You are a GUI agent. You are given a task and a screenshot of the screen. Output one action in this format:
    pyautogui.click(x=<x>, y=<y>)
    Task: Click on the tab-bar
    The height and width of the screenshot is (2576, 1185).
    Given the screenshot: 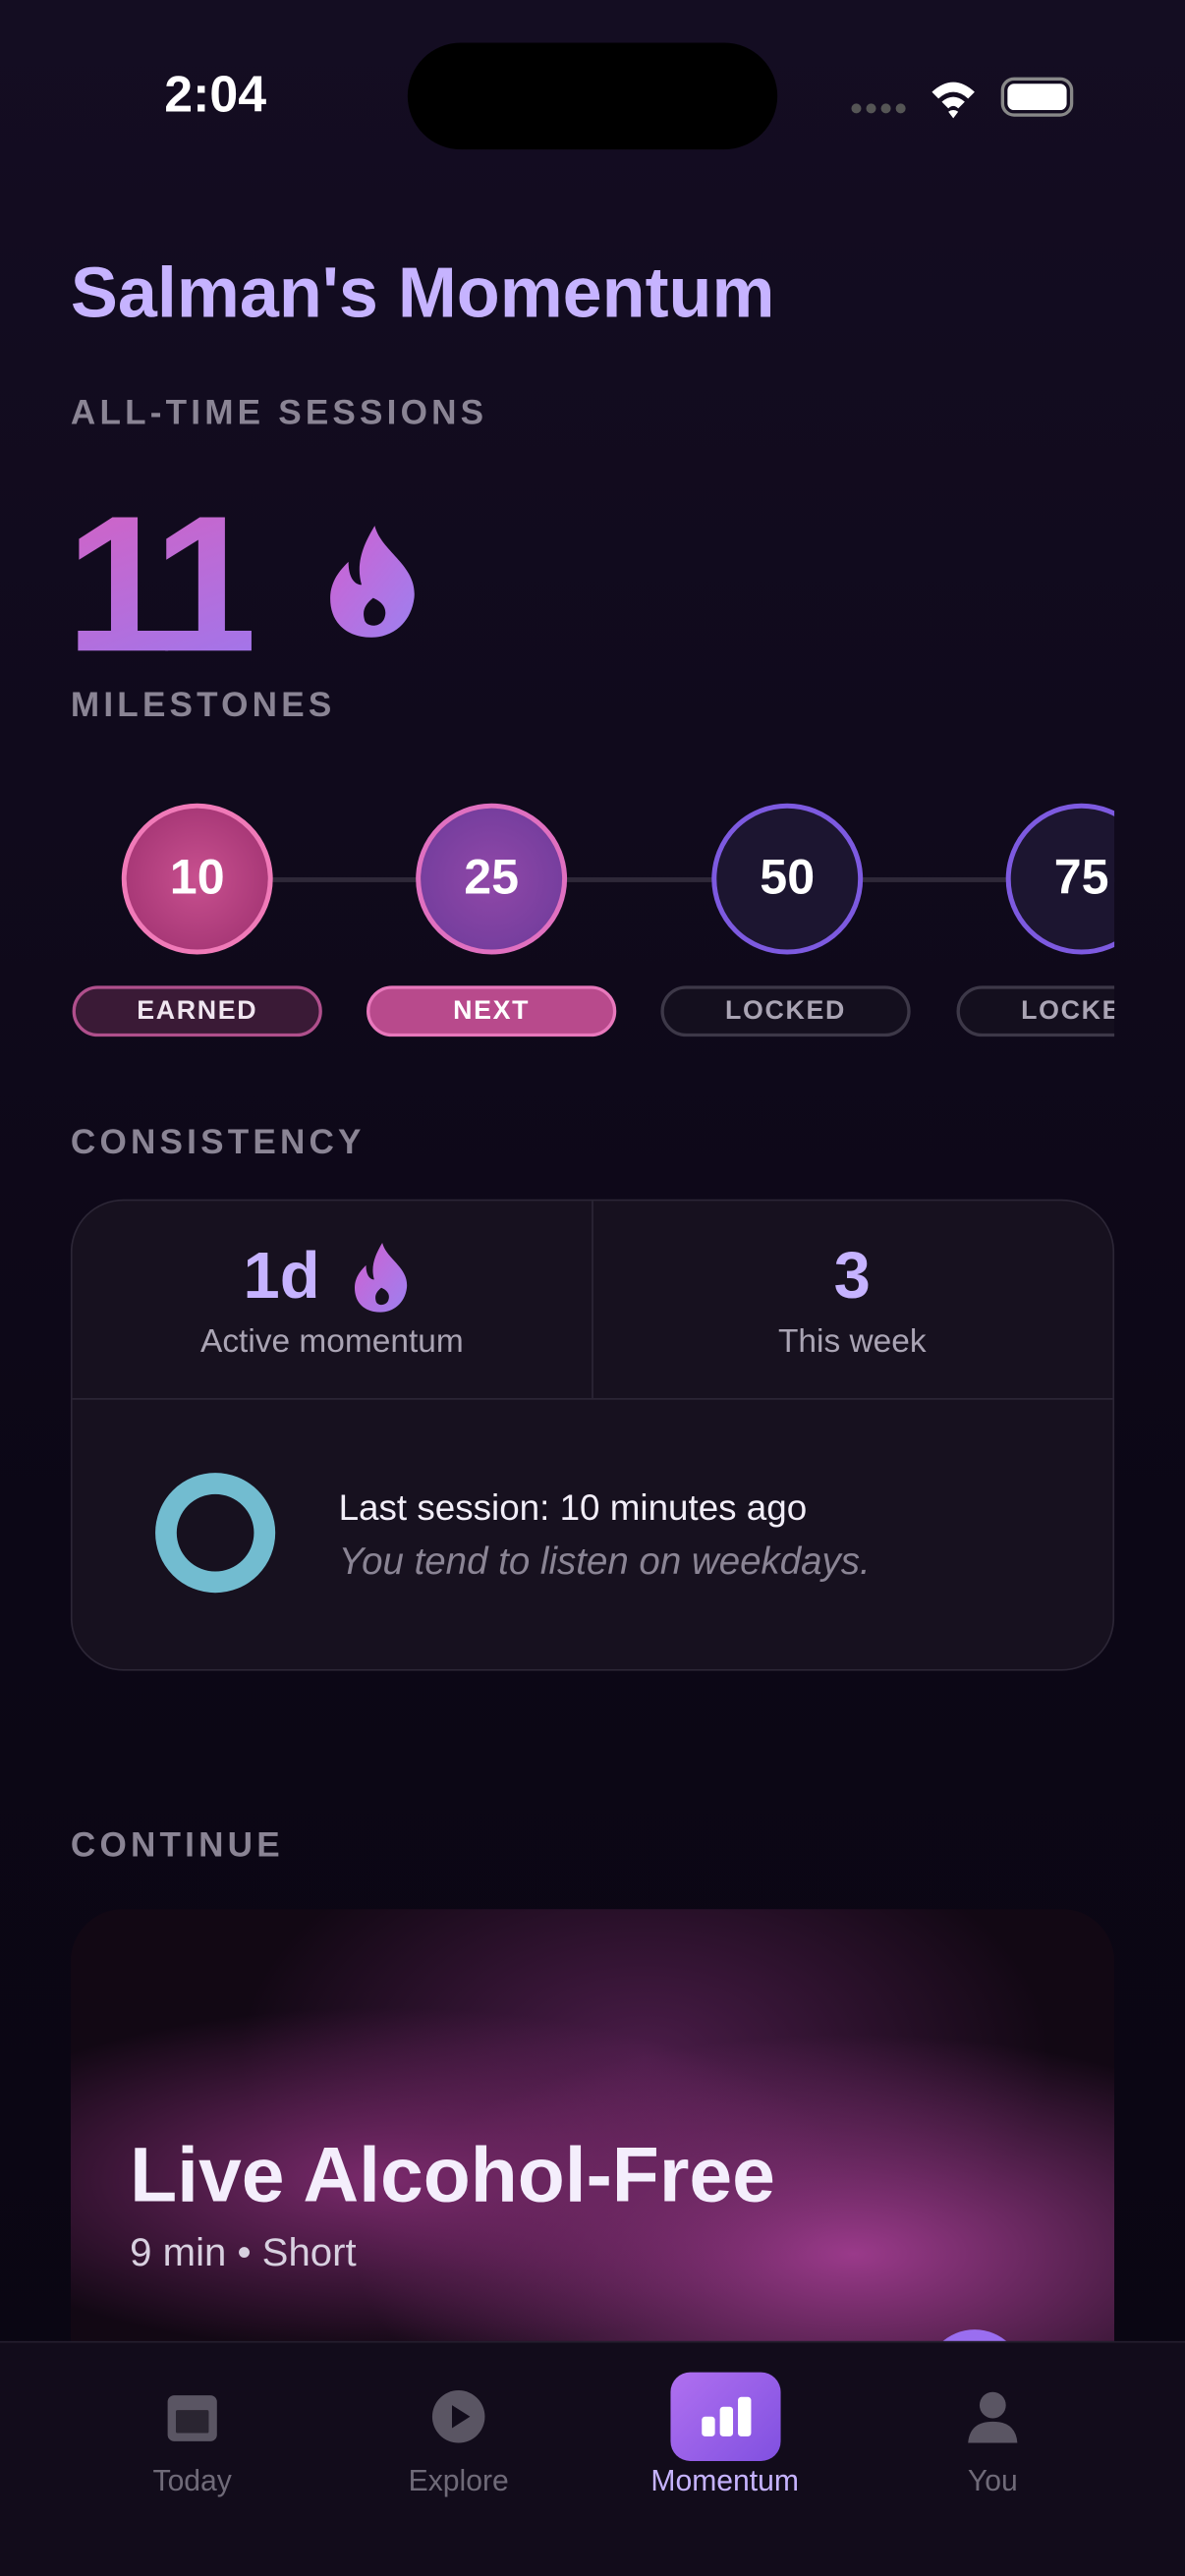 What is the action you would take?
    pyautogui.click(x=592, y=2458)
    